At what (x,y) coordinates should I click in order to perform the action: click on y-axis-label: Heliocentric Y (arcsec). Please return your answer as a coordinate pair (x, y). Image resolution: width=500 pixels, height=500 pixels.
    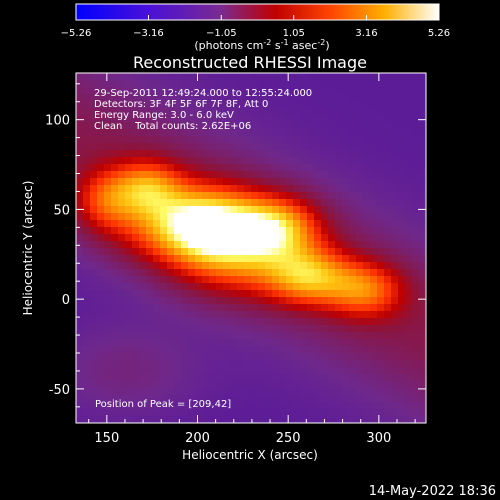
    Looking at the image, I should click on (28, 248).